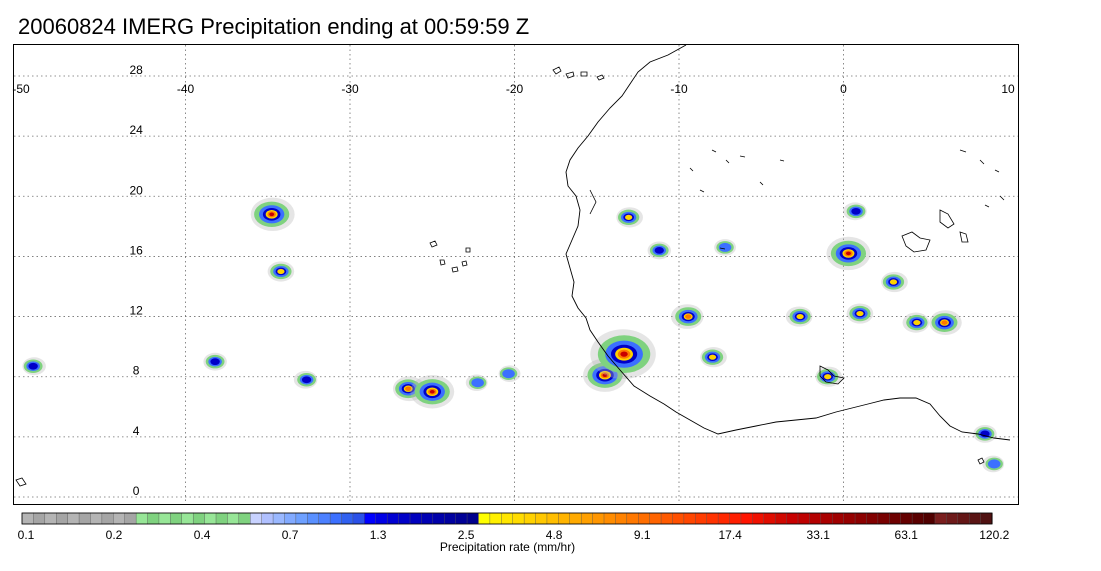 The image size is (1101, 571). Describe the element at coordinates (907, 535) in the screenshot. I see `colorbar-tick-label: 63.1` at that location.